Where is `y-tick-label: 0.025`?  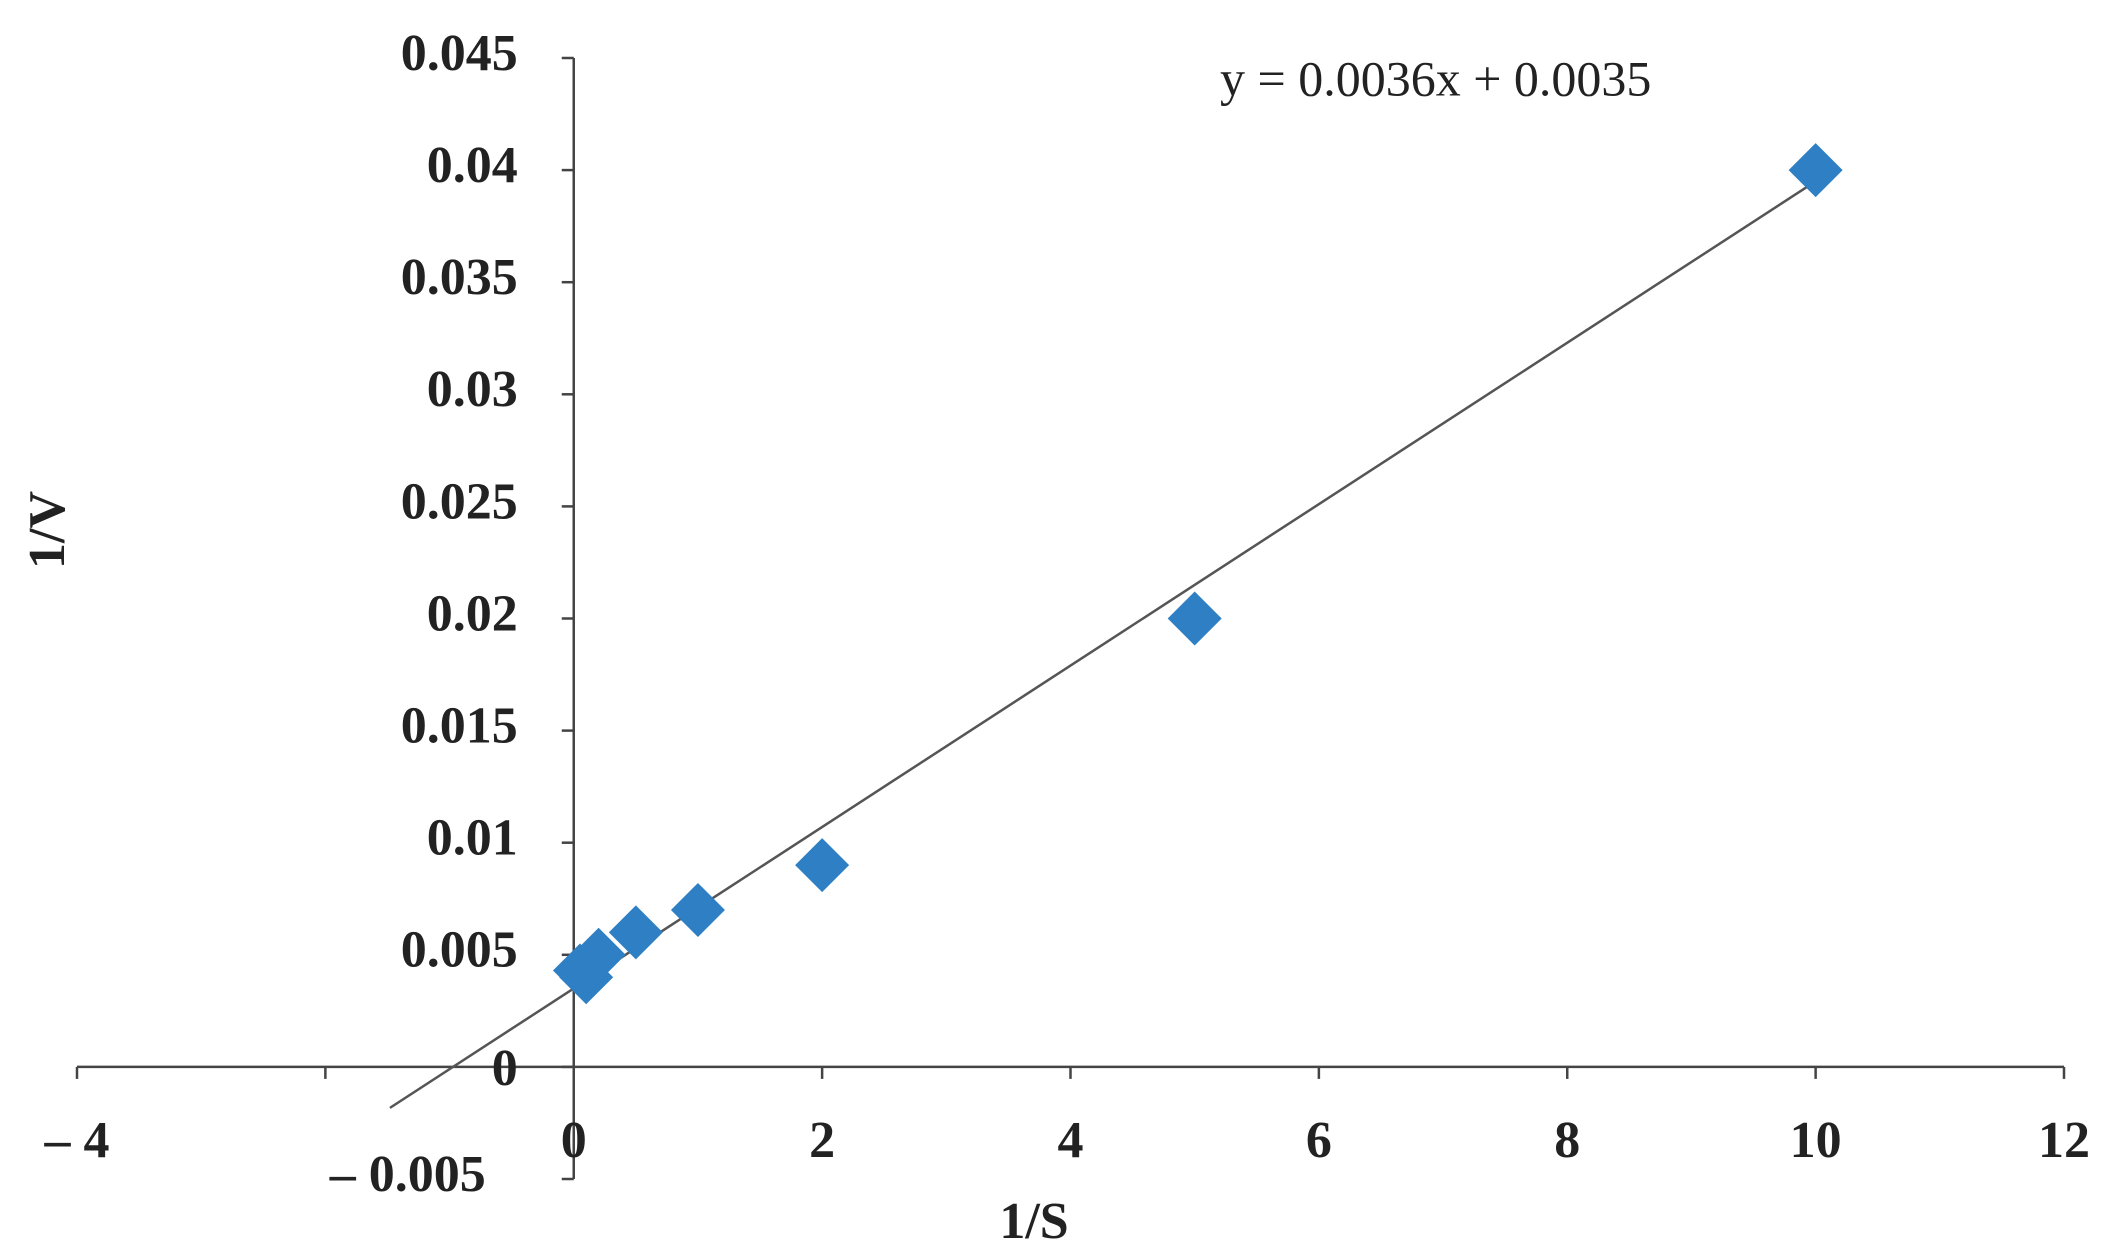 y-tick-label: 0.025 is located at coordinates (459, 501).